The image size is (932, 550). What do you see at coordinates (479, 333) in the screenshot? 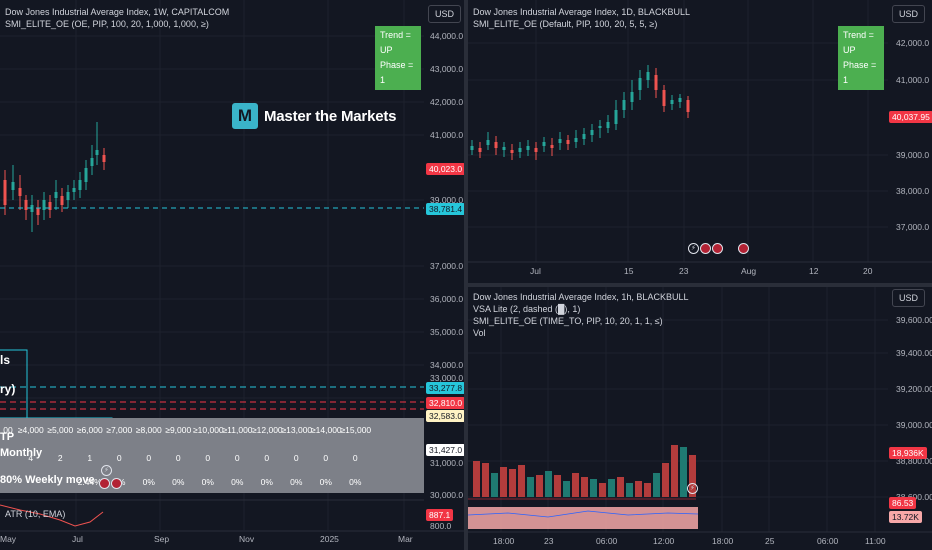
I see `hourly-indicator-vol: Vol` at bounding box center [479, 333].